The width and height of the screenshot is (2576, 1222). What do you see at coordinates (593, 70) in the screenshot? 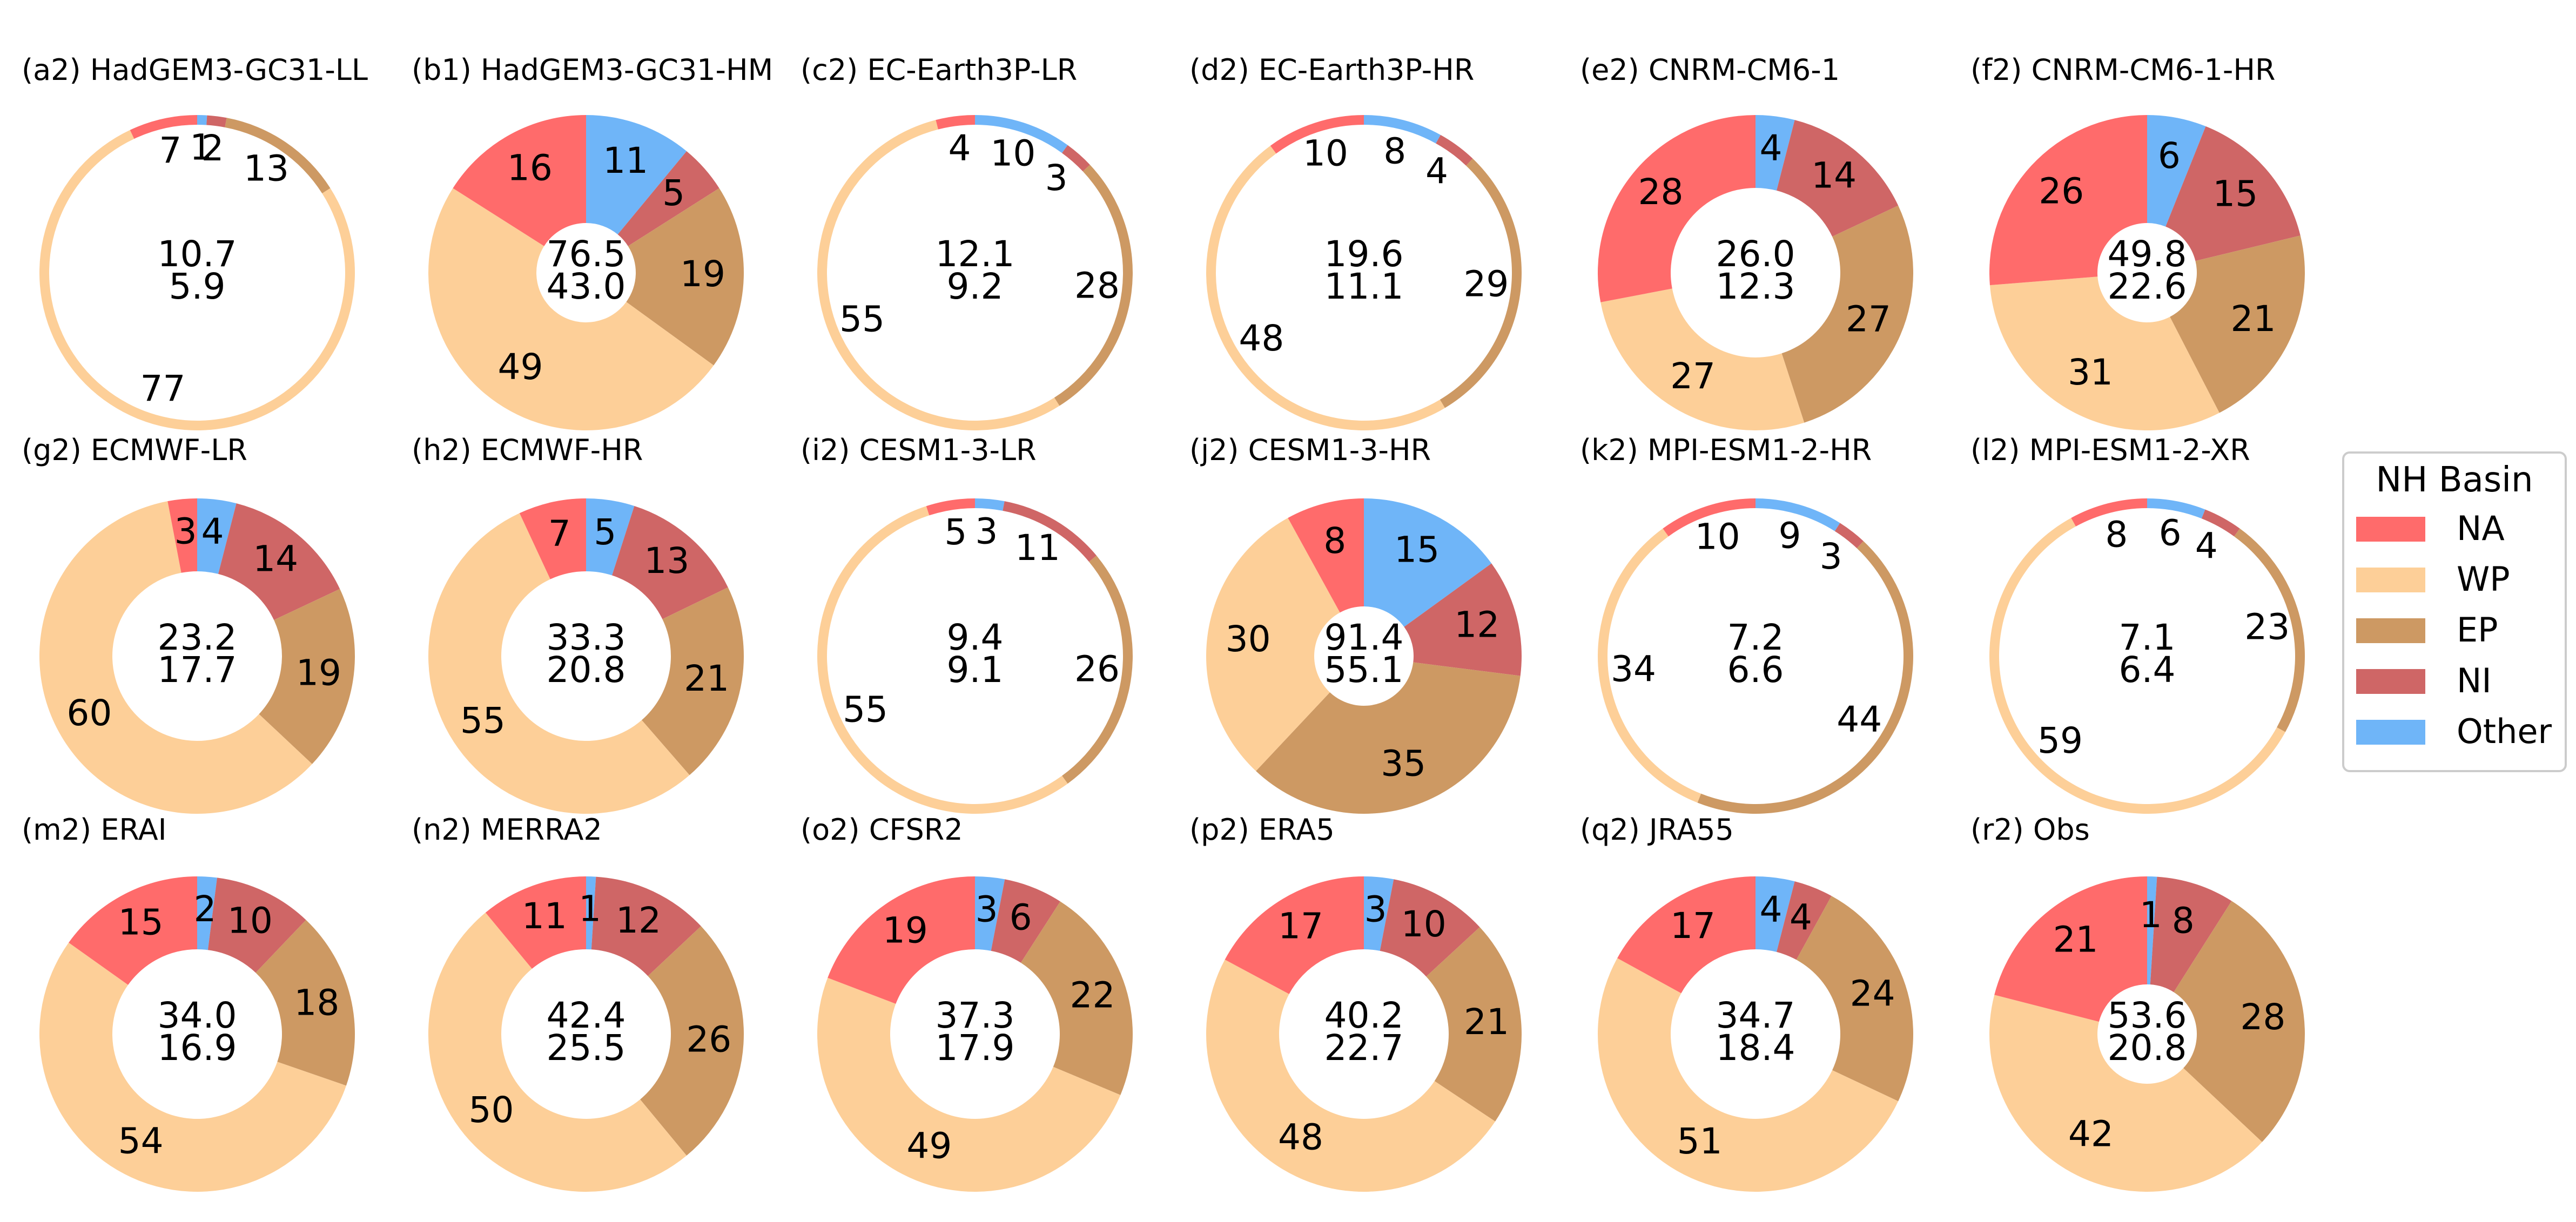
I see `panel-title: (b1) HadGEM3-GC31-HM` at bounding box center [593, 70].